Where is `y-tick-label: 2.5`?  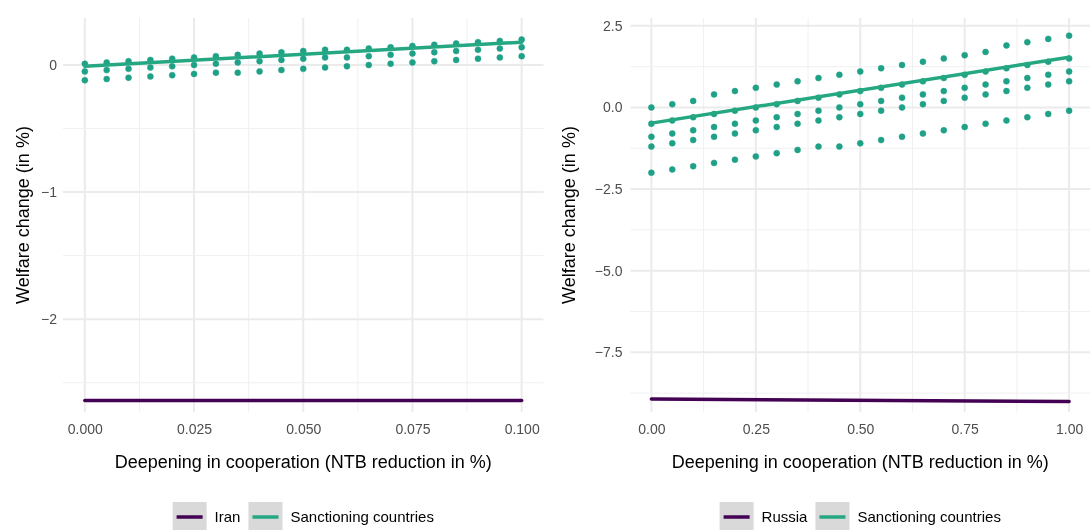 y-tick-label: 2.5 is located at coordinates (613, 25).